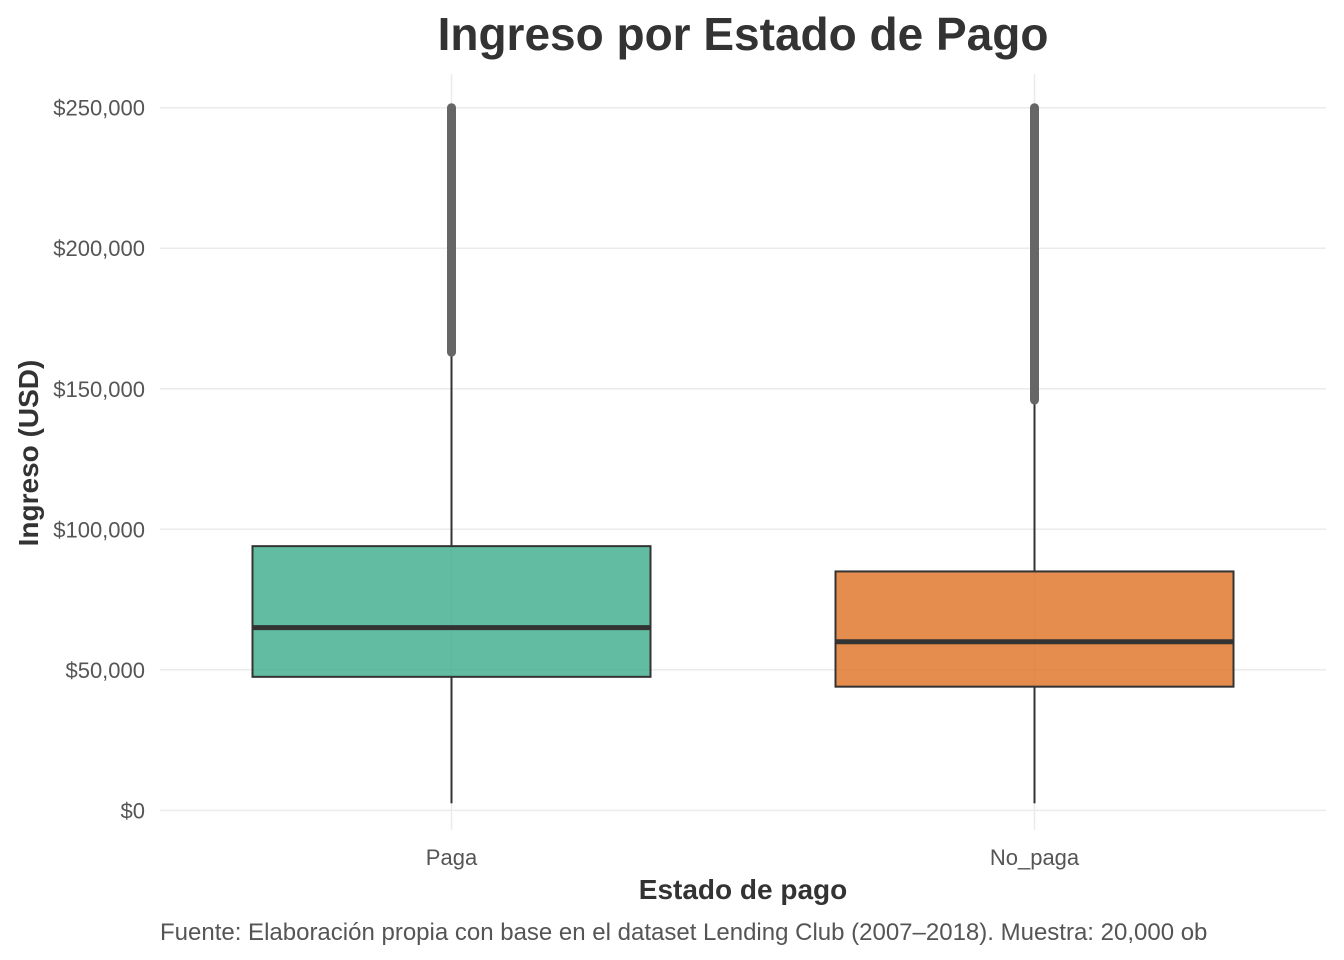 This screenshot has width=1344, height=960. What do you see at coordinates (1035, 857) in the screenshot?
I see `x-tick-label: No_paga` at bounding box center [1035, 857].